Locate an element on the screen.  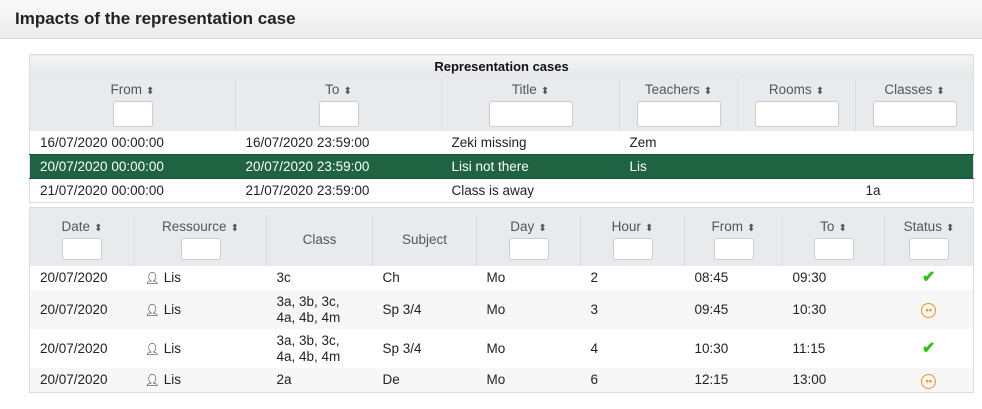
column-header-rooms: Rooms ⬍ is located at coordinates (796, 104).